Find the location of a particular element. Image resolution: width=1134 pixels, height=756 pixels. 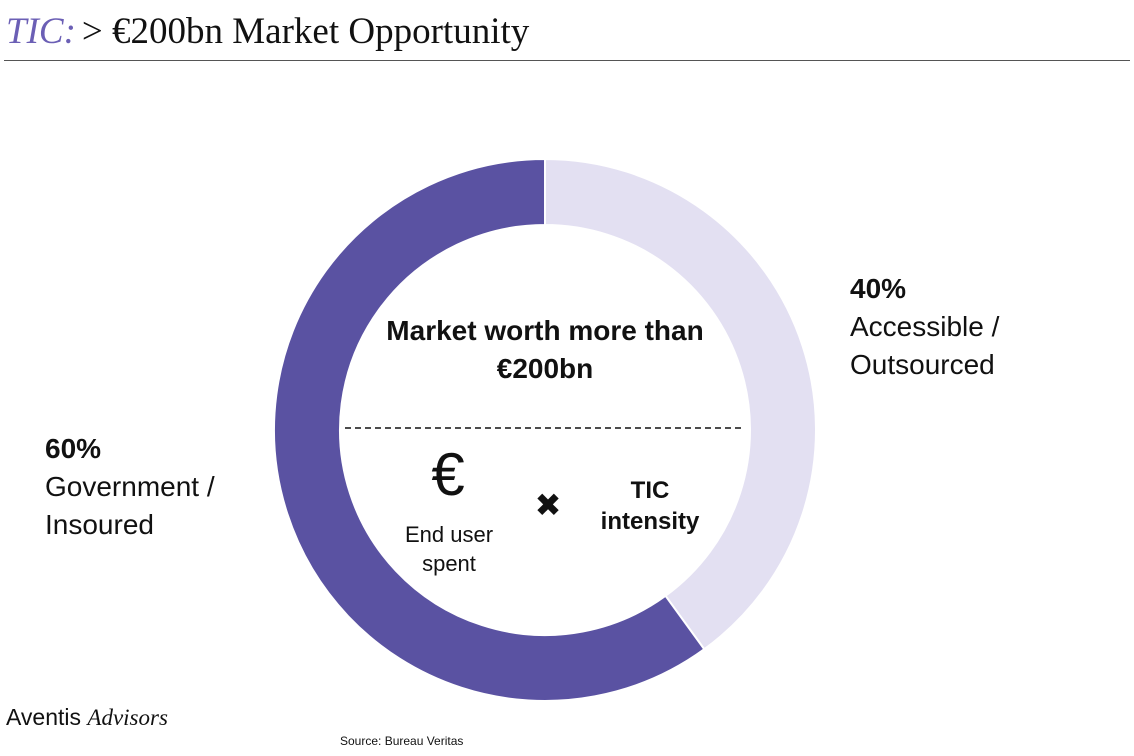

euro-icon: € is located at coordinates (448, 474).